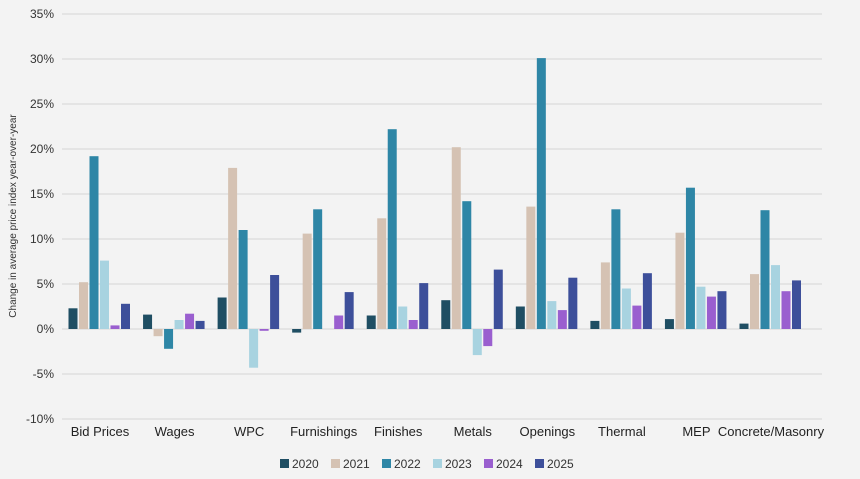 This screenshot has width=860, height=479. What do you see at coordinates (42, 194) in the screenshot?
I see `y-tick-label: 15%` at bounding box center [42, 194].